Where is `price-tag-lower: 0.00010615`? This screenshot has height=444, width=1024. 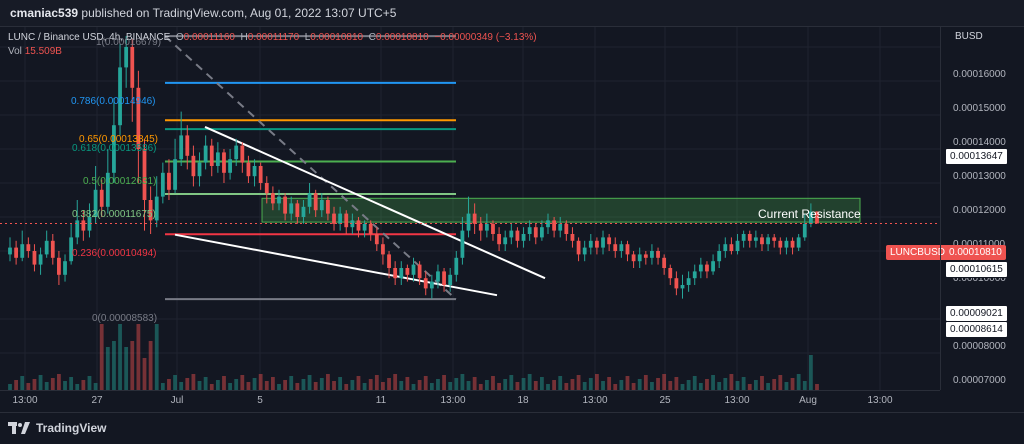 price-tag-lower: 0.00010615 is located at coordinates (976, 269).